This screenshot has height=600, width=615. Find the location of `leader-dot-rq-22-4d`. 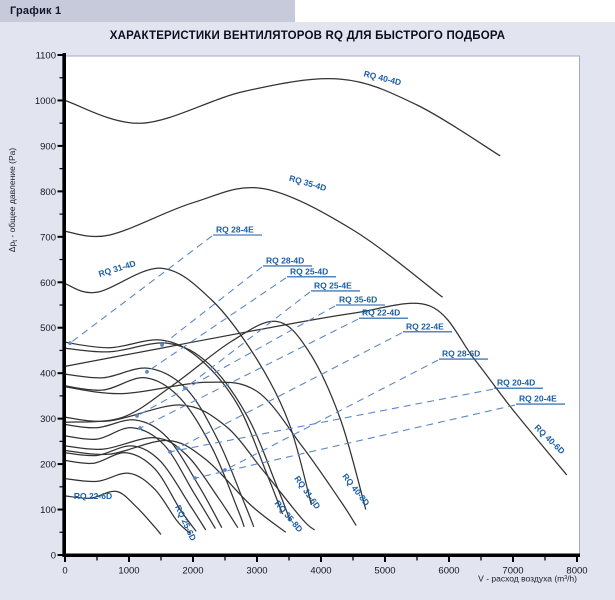

leader-dot-rq-22-4d is located at coordinates (140, 428).